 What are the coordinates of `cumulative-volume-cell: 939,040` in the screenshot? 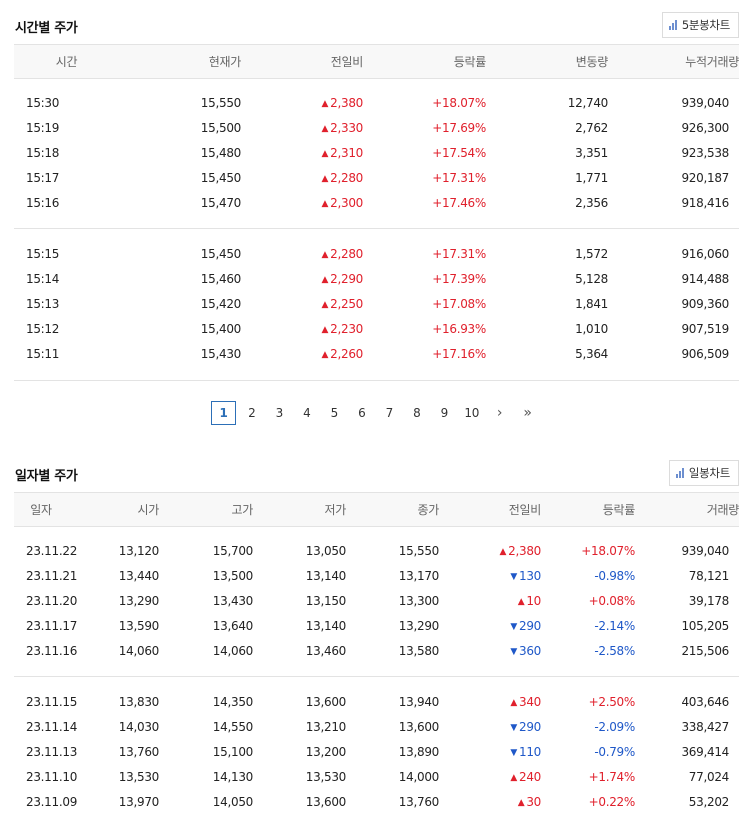 It's located at (705, 103).